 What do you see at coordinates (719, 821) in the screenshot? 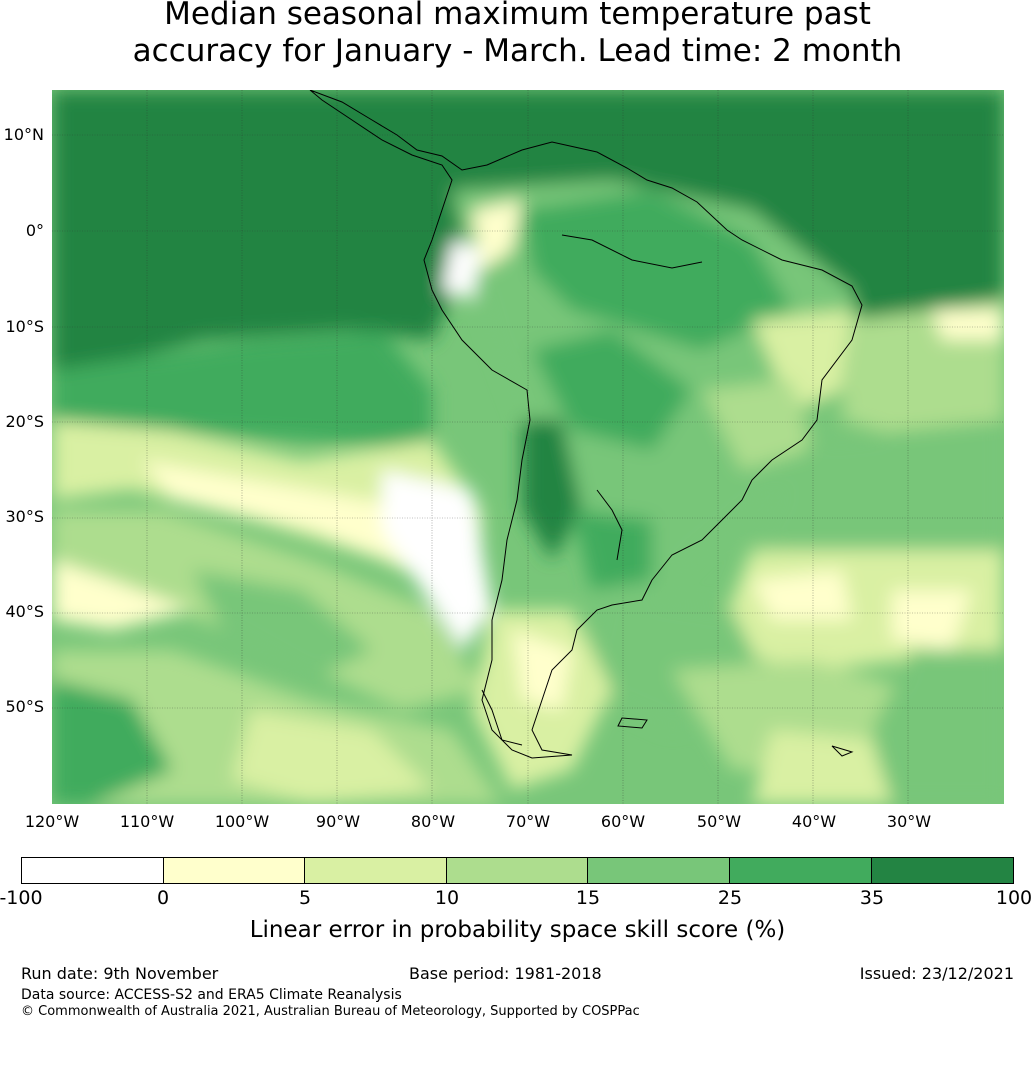
I see `lon-label-50w: 50°W` at bounding box center [719, 821].